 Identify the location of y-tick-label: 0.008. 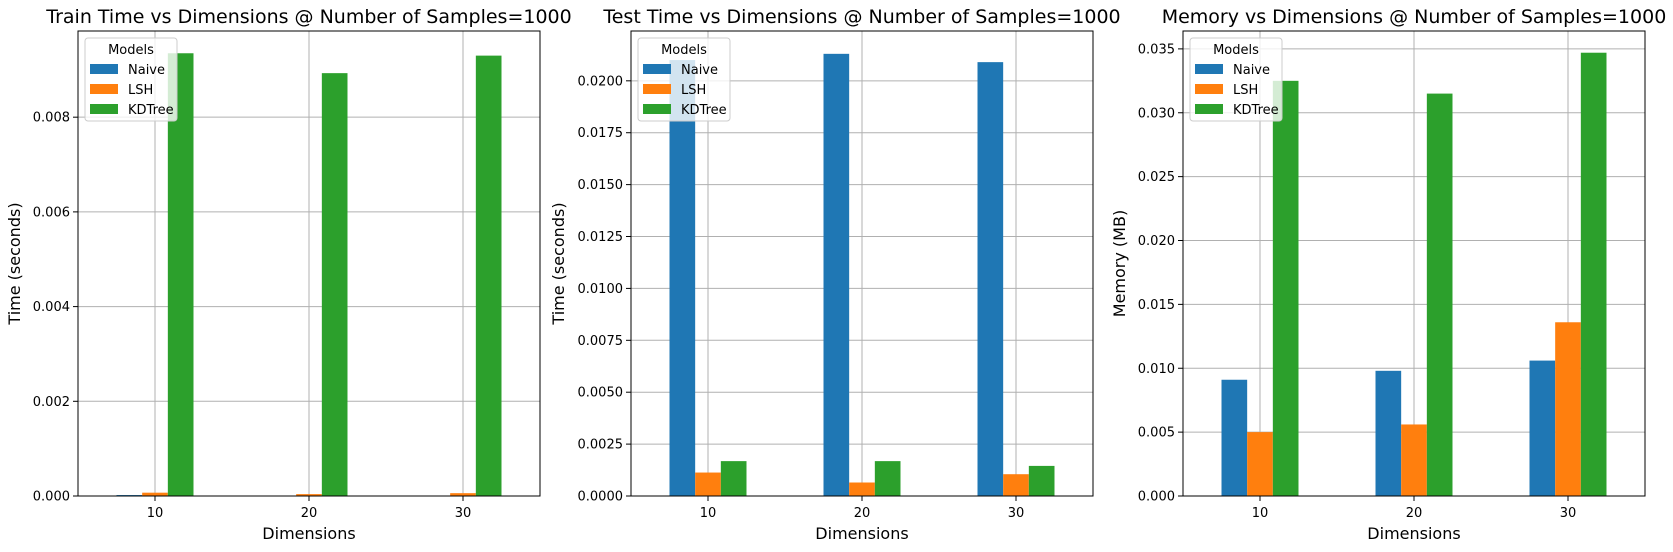
(51, 118).